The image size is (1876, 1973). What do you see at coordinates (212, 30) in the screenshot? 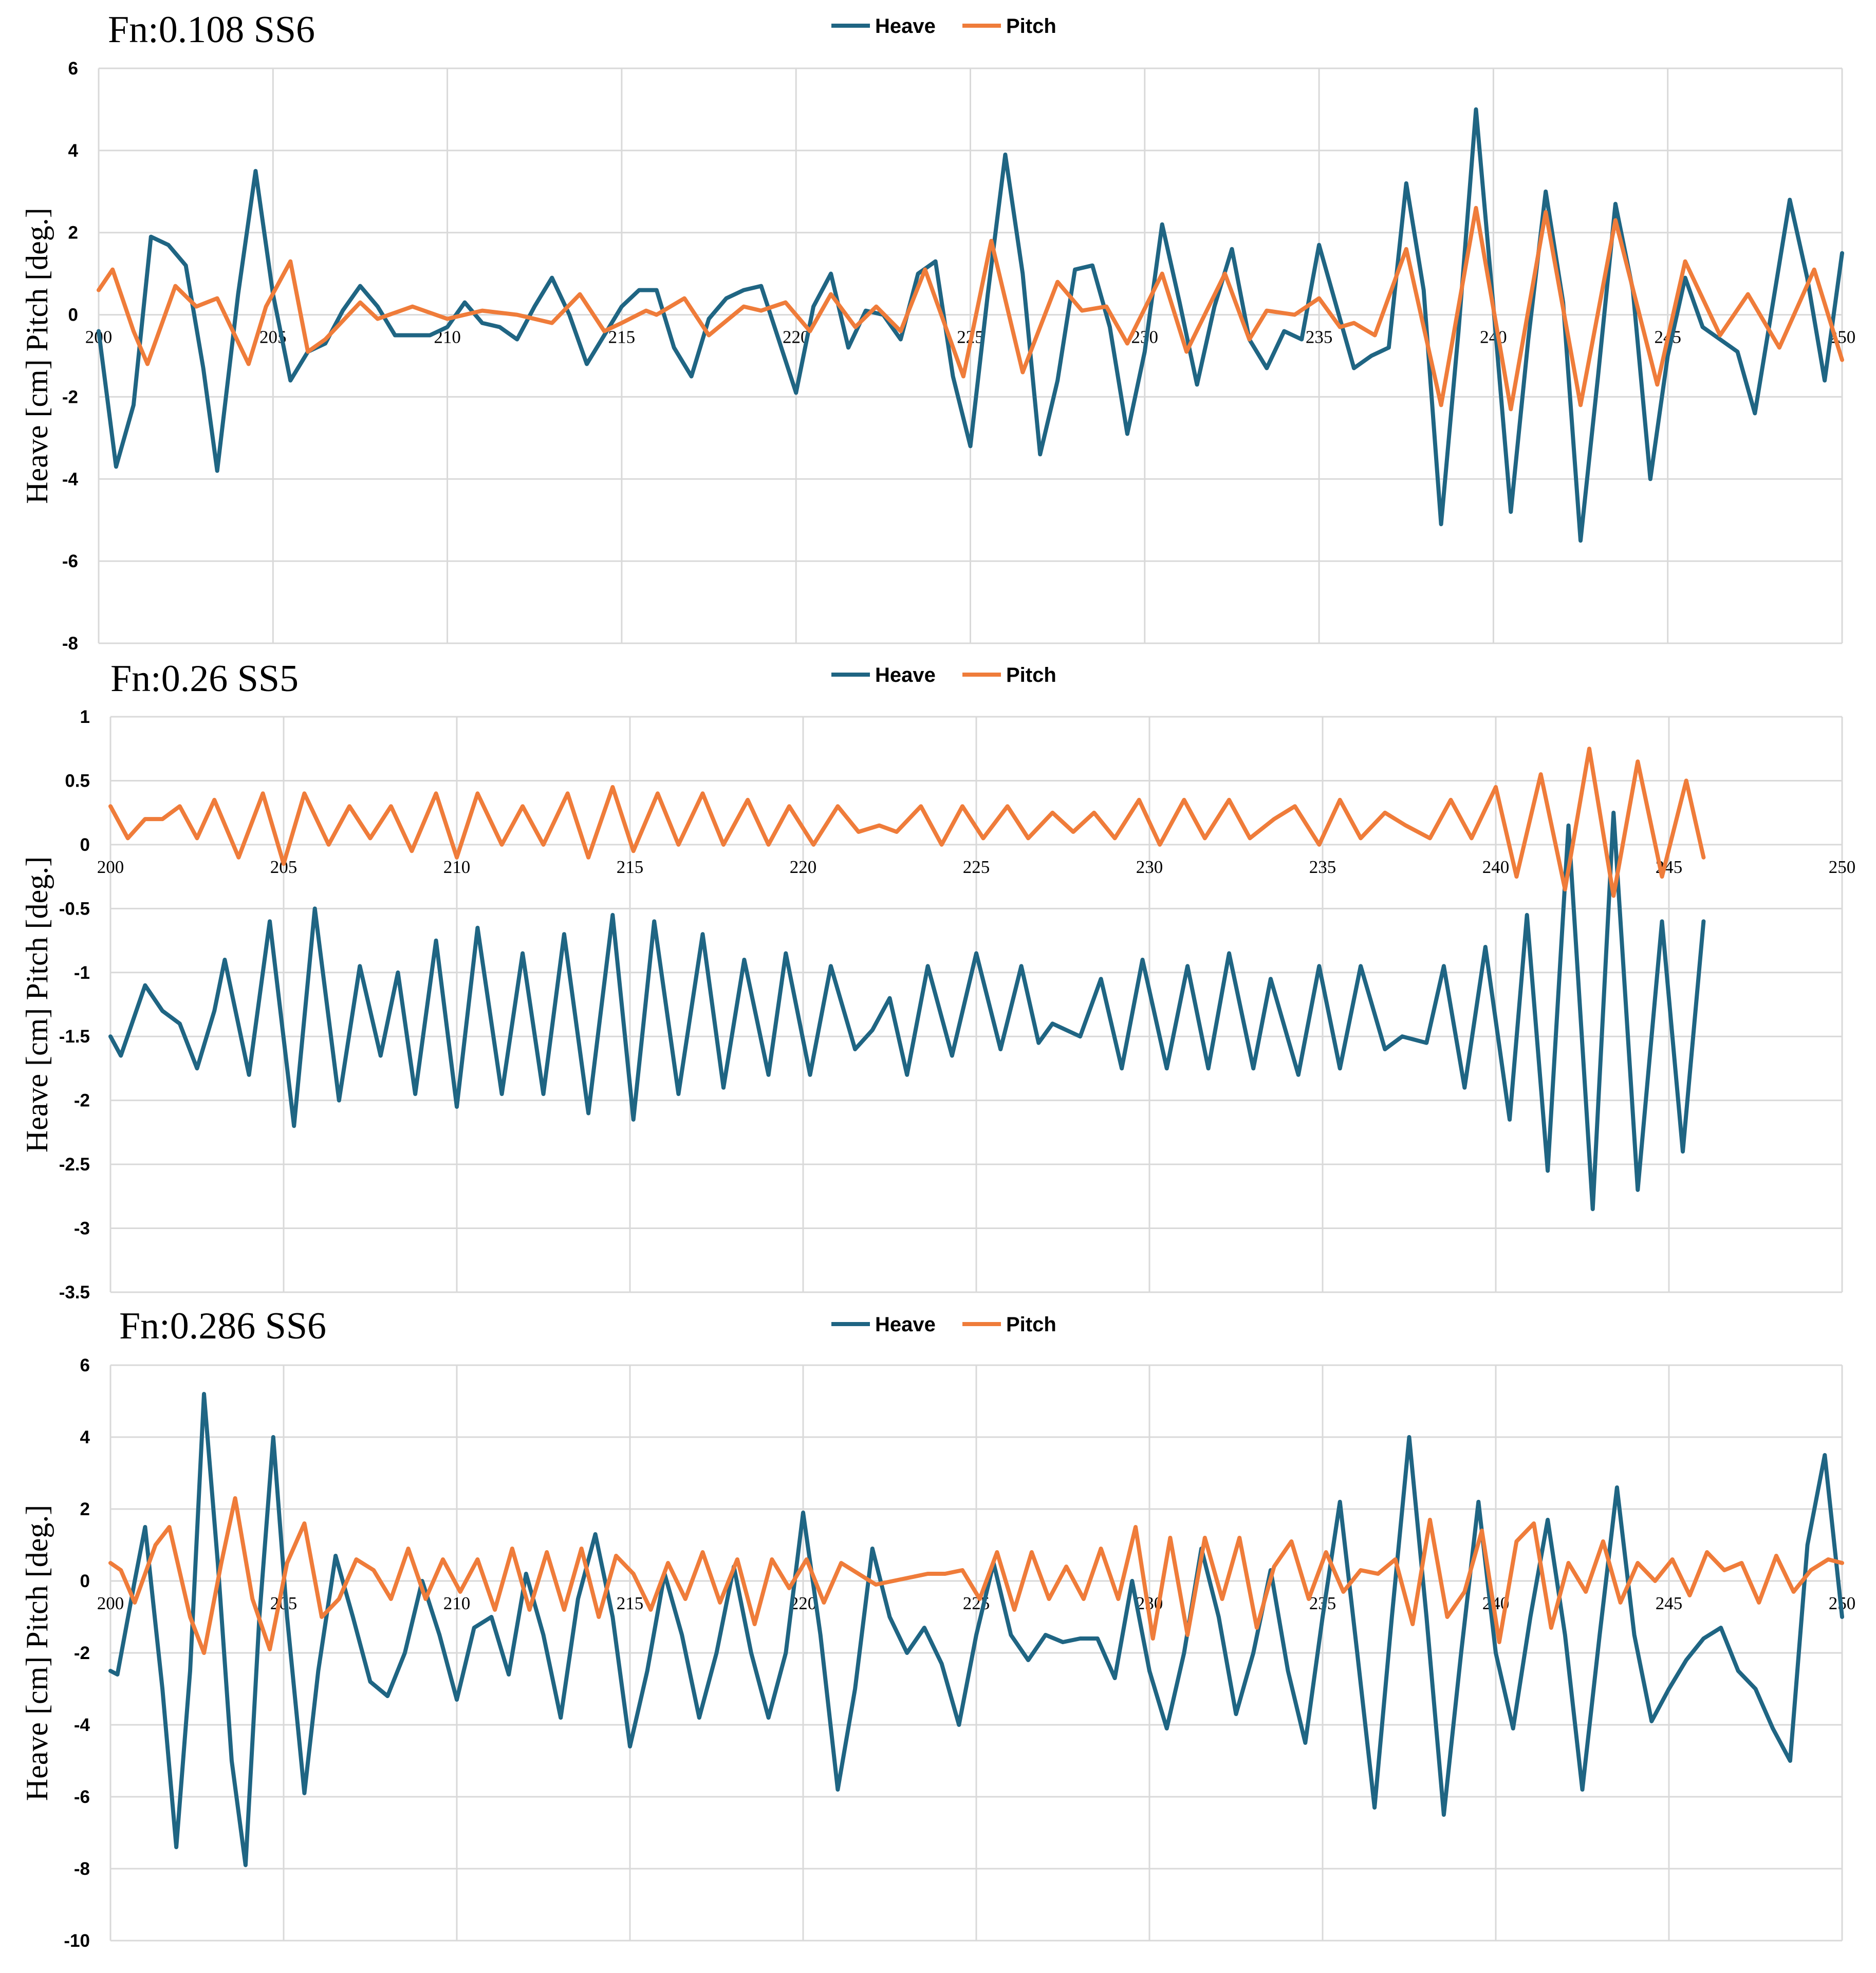
I see `chart-title: Fn:0.108 SS6` at bounding box center [212, 30].